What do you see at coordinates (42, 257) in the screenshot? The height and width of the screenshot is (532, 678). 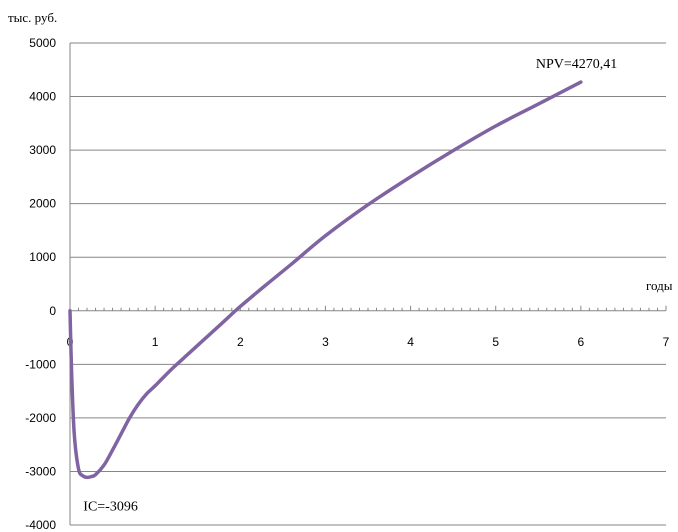 I see `y-tick-label: 1000` at bounding box center [42, 257].